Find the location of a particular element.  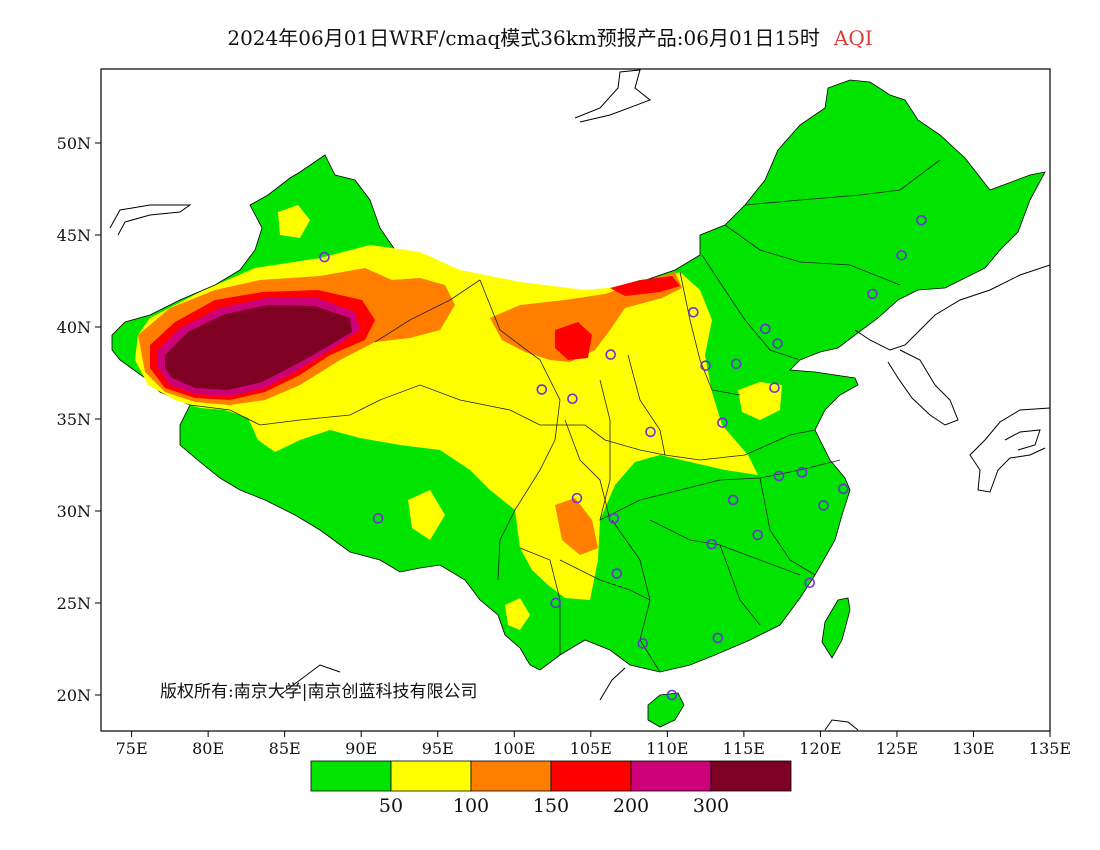

legend-label: 150 is located at coordinates (551, 806).